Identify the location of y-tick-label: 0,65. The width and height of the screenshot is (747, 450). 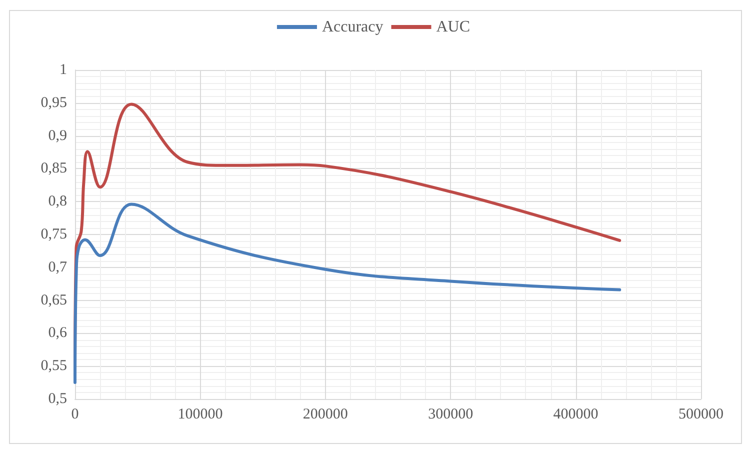
(53, 300).